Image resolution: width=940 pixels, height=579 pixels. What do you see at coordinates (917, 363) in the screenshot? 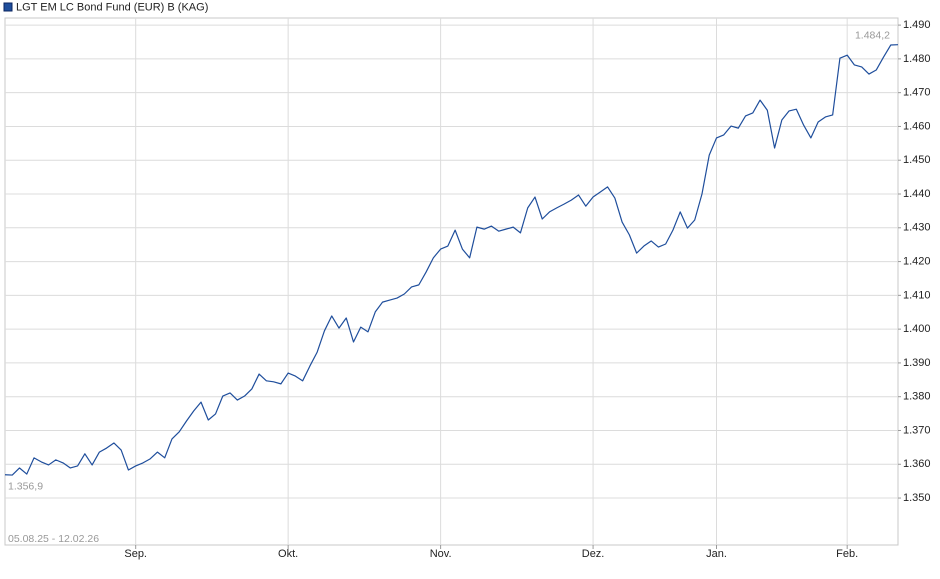
I see `y-tick-label: 1.390` at bounding box center [917, 363].